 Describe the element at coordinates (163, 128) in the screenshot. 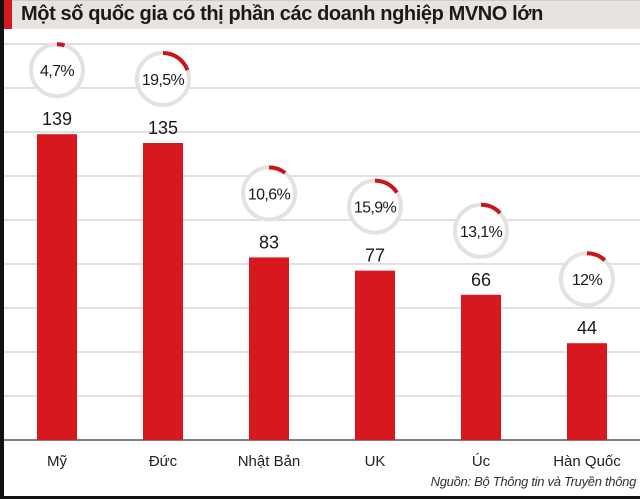

I see `bar-value-label: 135` at that location.